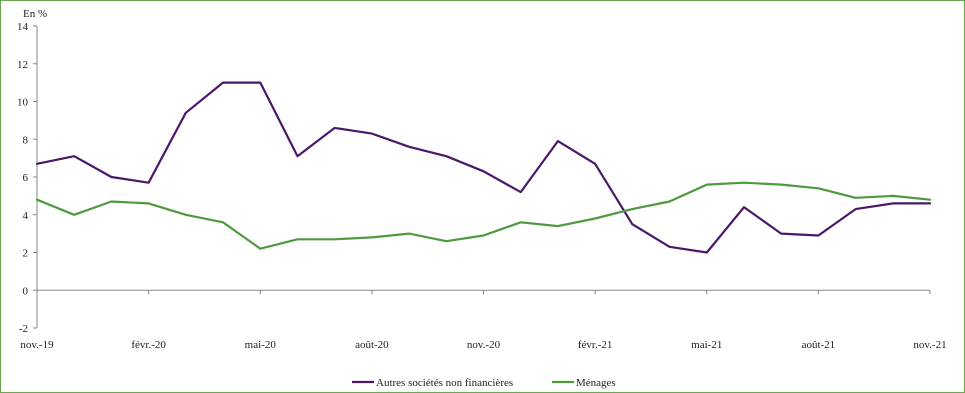  What do you see at coordinates (26, 216) in the screenshot?
I see `y-tick-label: 4` at bounding box center [26, 216].